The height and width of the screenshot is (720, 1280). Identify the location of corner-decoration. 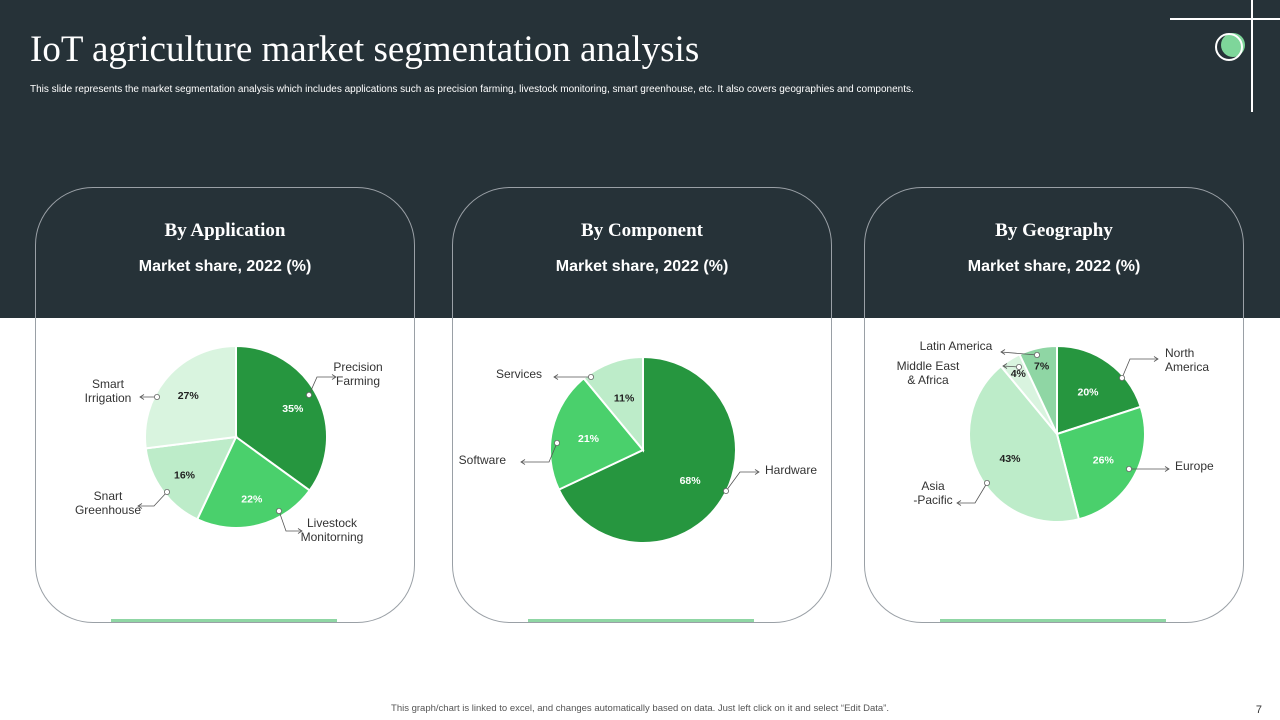
(1225, 56).